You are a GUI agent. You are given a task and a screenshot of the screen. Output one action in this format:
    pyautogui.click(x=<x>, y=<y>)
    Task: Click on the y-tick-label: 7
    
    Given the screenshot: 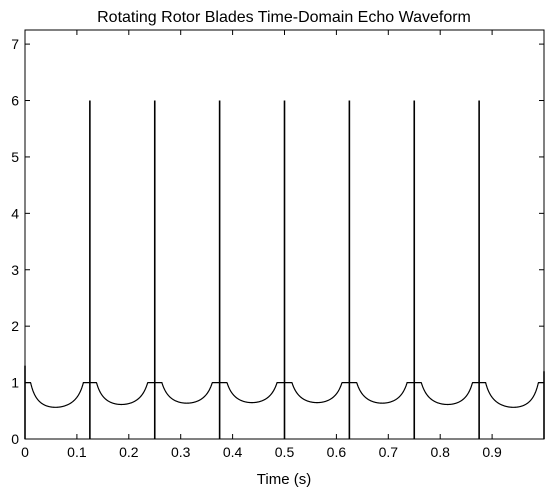 What is the action you would take?
    pyautogui.click(x=15, y=44)
    